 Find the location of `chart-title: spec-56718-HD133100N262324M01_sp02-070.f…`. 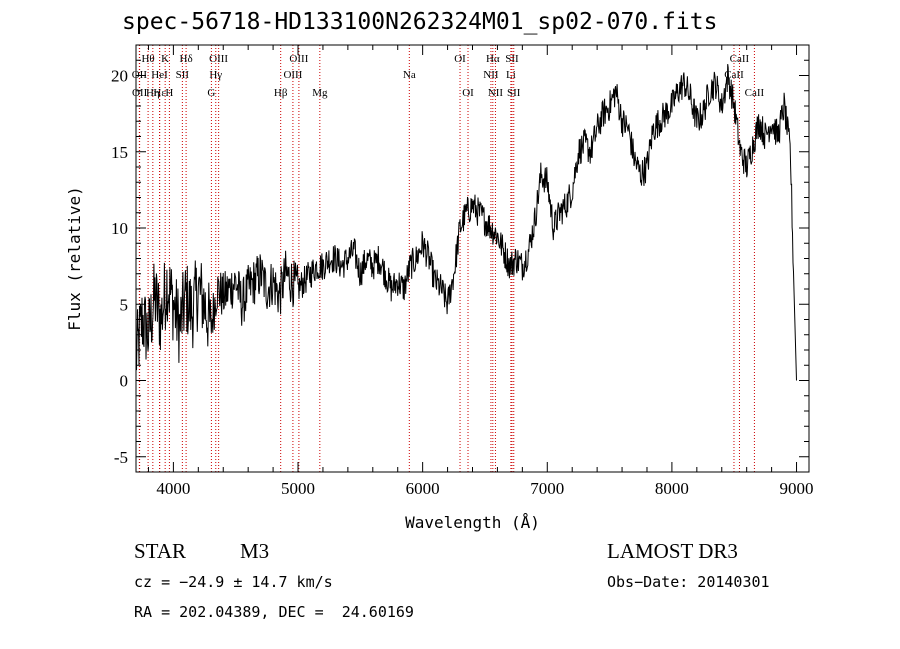

chart-title: spec-56718-HD133100N262324M01_sp02-070.f… is located at coordinates (420, 22).